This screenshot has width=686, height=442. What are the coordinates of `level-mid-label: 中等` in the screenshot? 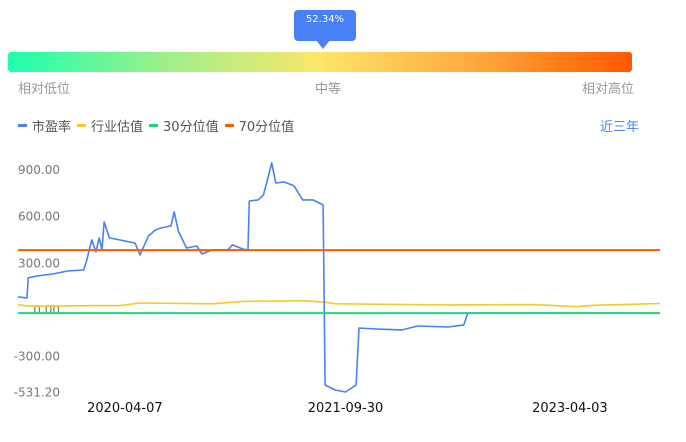 It's located at (328, 89).